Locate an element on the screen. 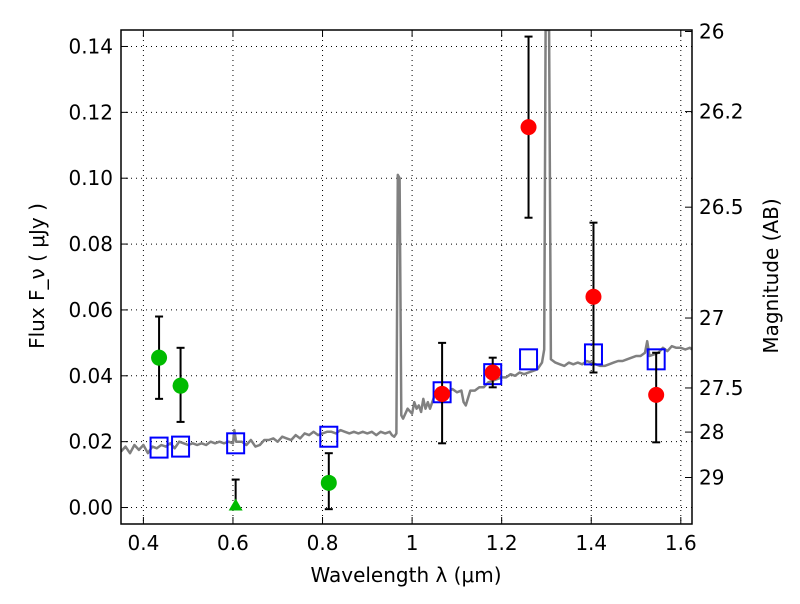 Image resolution: width=800 pixels, height=604 pixels. right-axis-label: Magnitude (AB) is located at coordinates (771, 275).